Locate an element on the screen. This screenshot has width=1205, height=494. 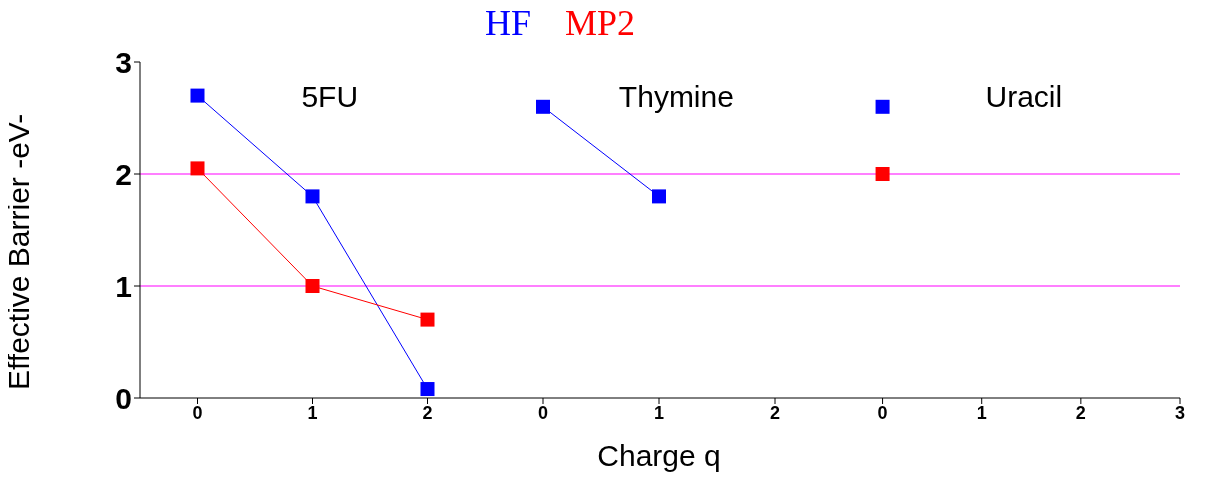
y-tick-label: 1 is located at coordinates (123, 286).